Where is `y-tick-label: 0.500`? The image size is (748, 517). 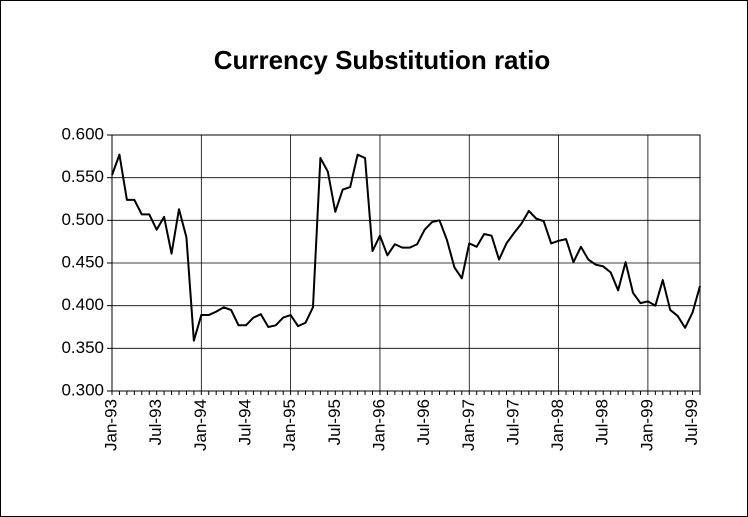
y-tick-label: 0.500 is located at coordinates (82, 219).